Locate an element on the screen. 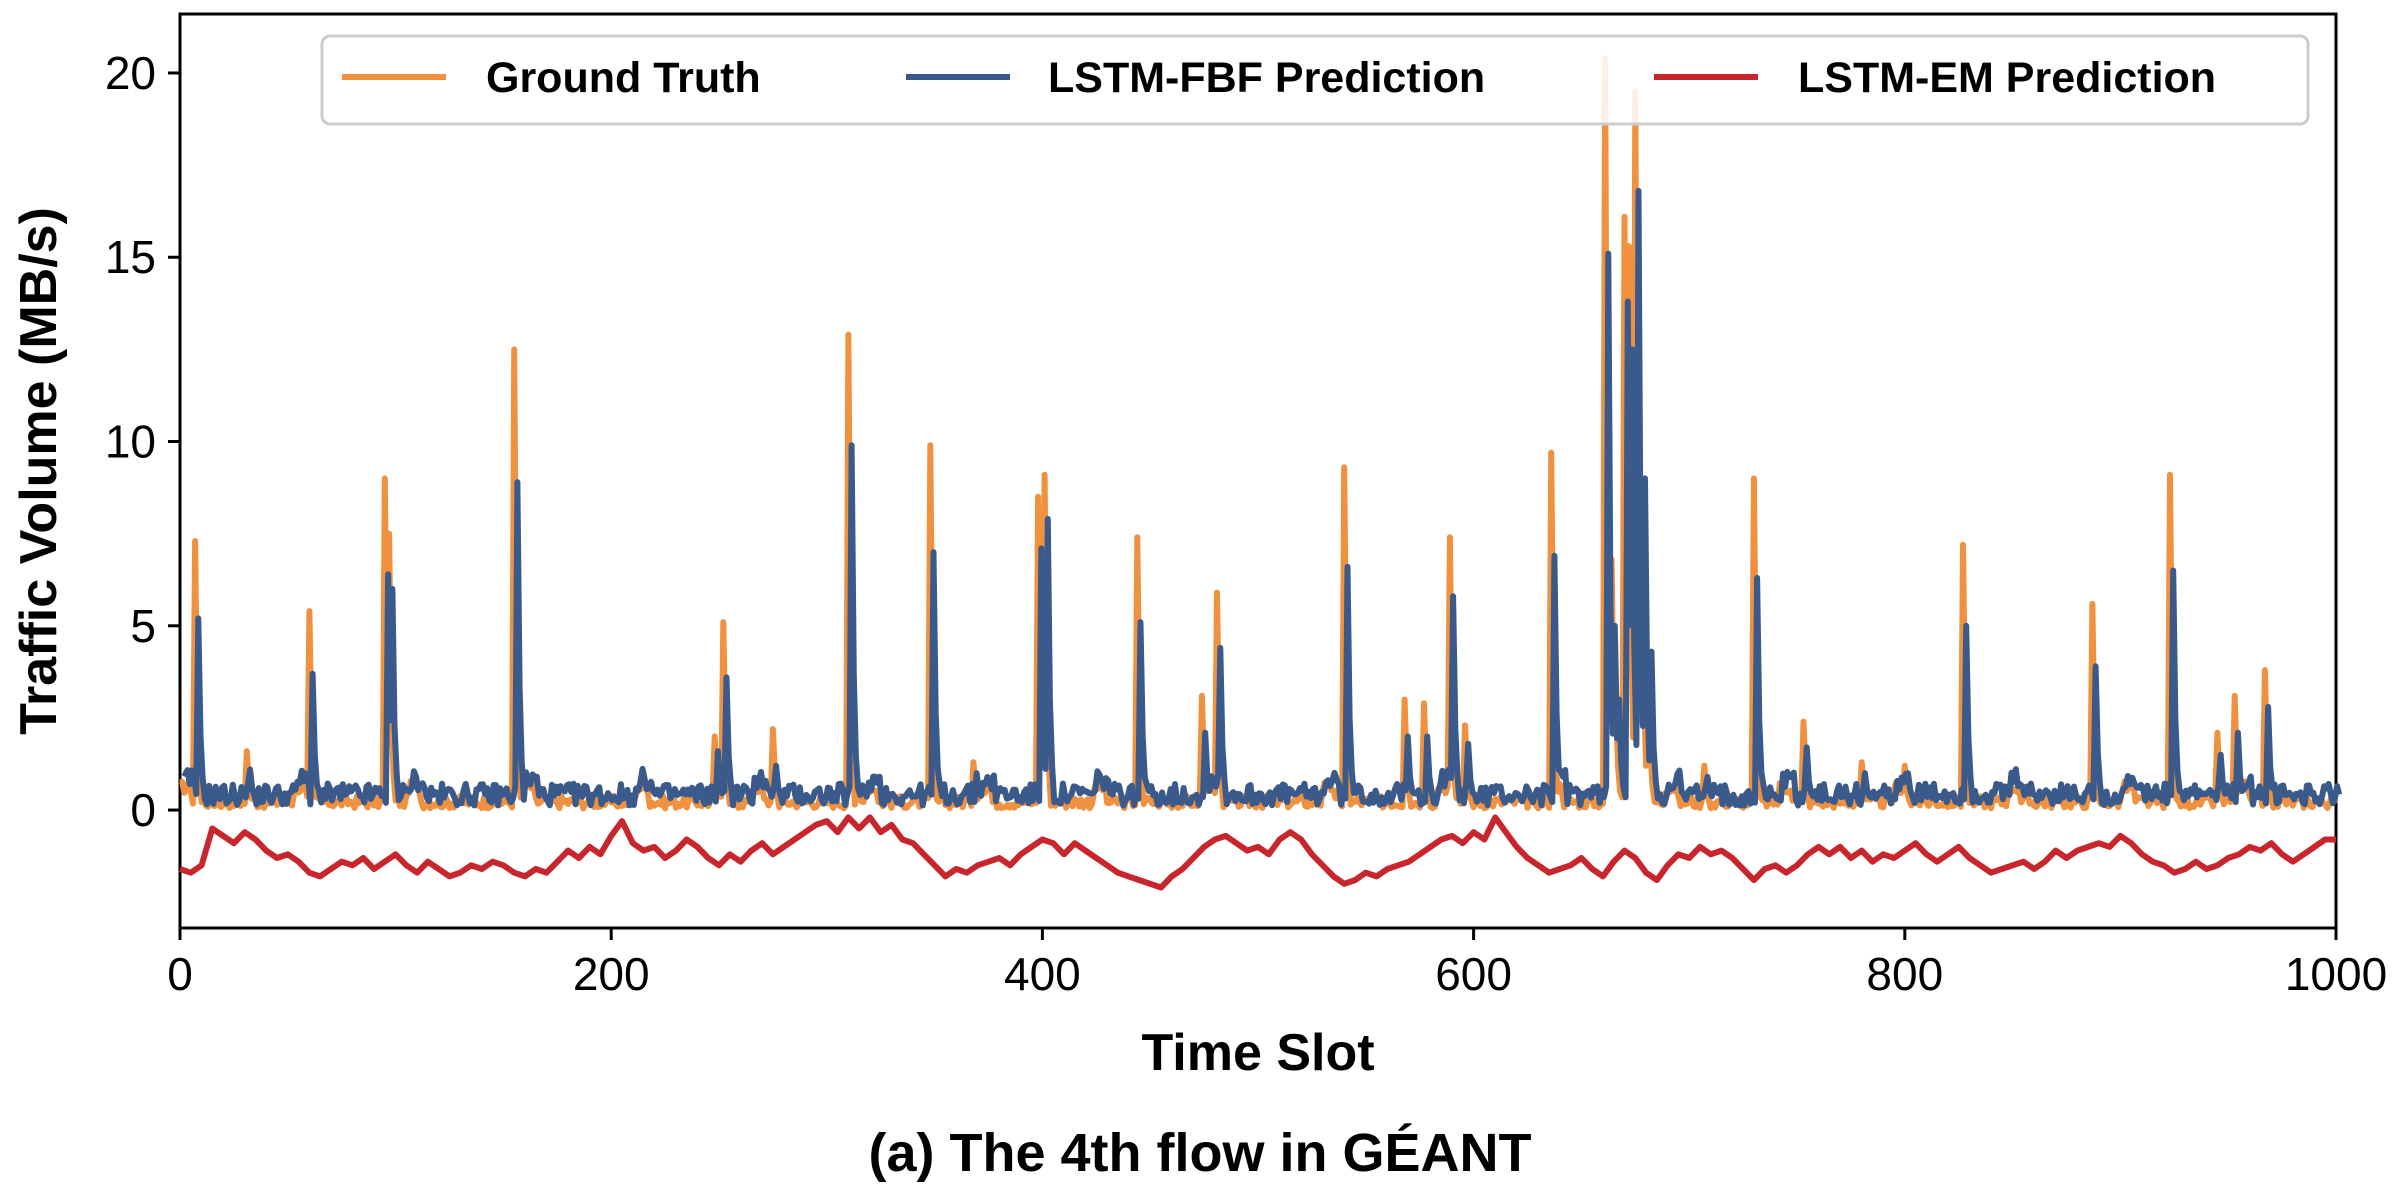 The image size is (2400, 1200). legend-label-lstm-em: LSTM-EM Prediction is located at coordinates (2007, 78).